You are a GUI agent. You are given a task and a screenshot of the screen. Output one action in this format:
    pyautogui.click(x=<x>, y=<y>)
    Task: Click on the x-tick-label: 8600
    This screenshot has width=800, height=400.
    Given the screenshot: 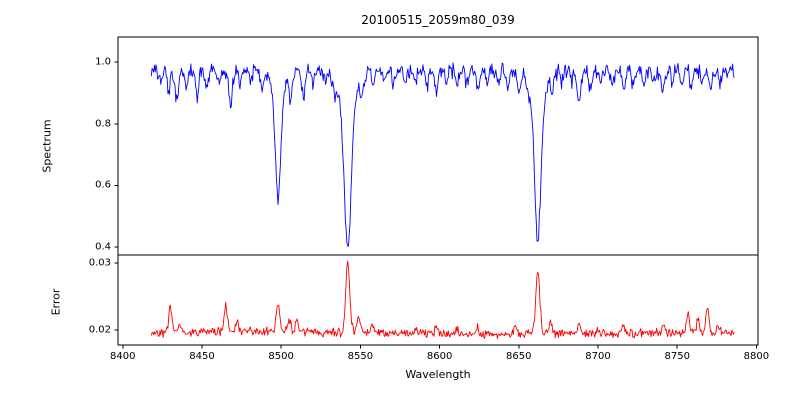 What is the action you would take?
    pyautogui.click(x=439, y=356)
    